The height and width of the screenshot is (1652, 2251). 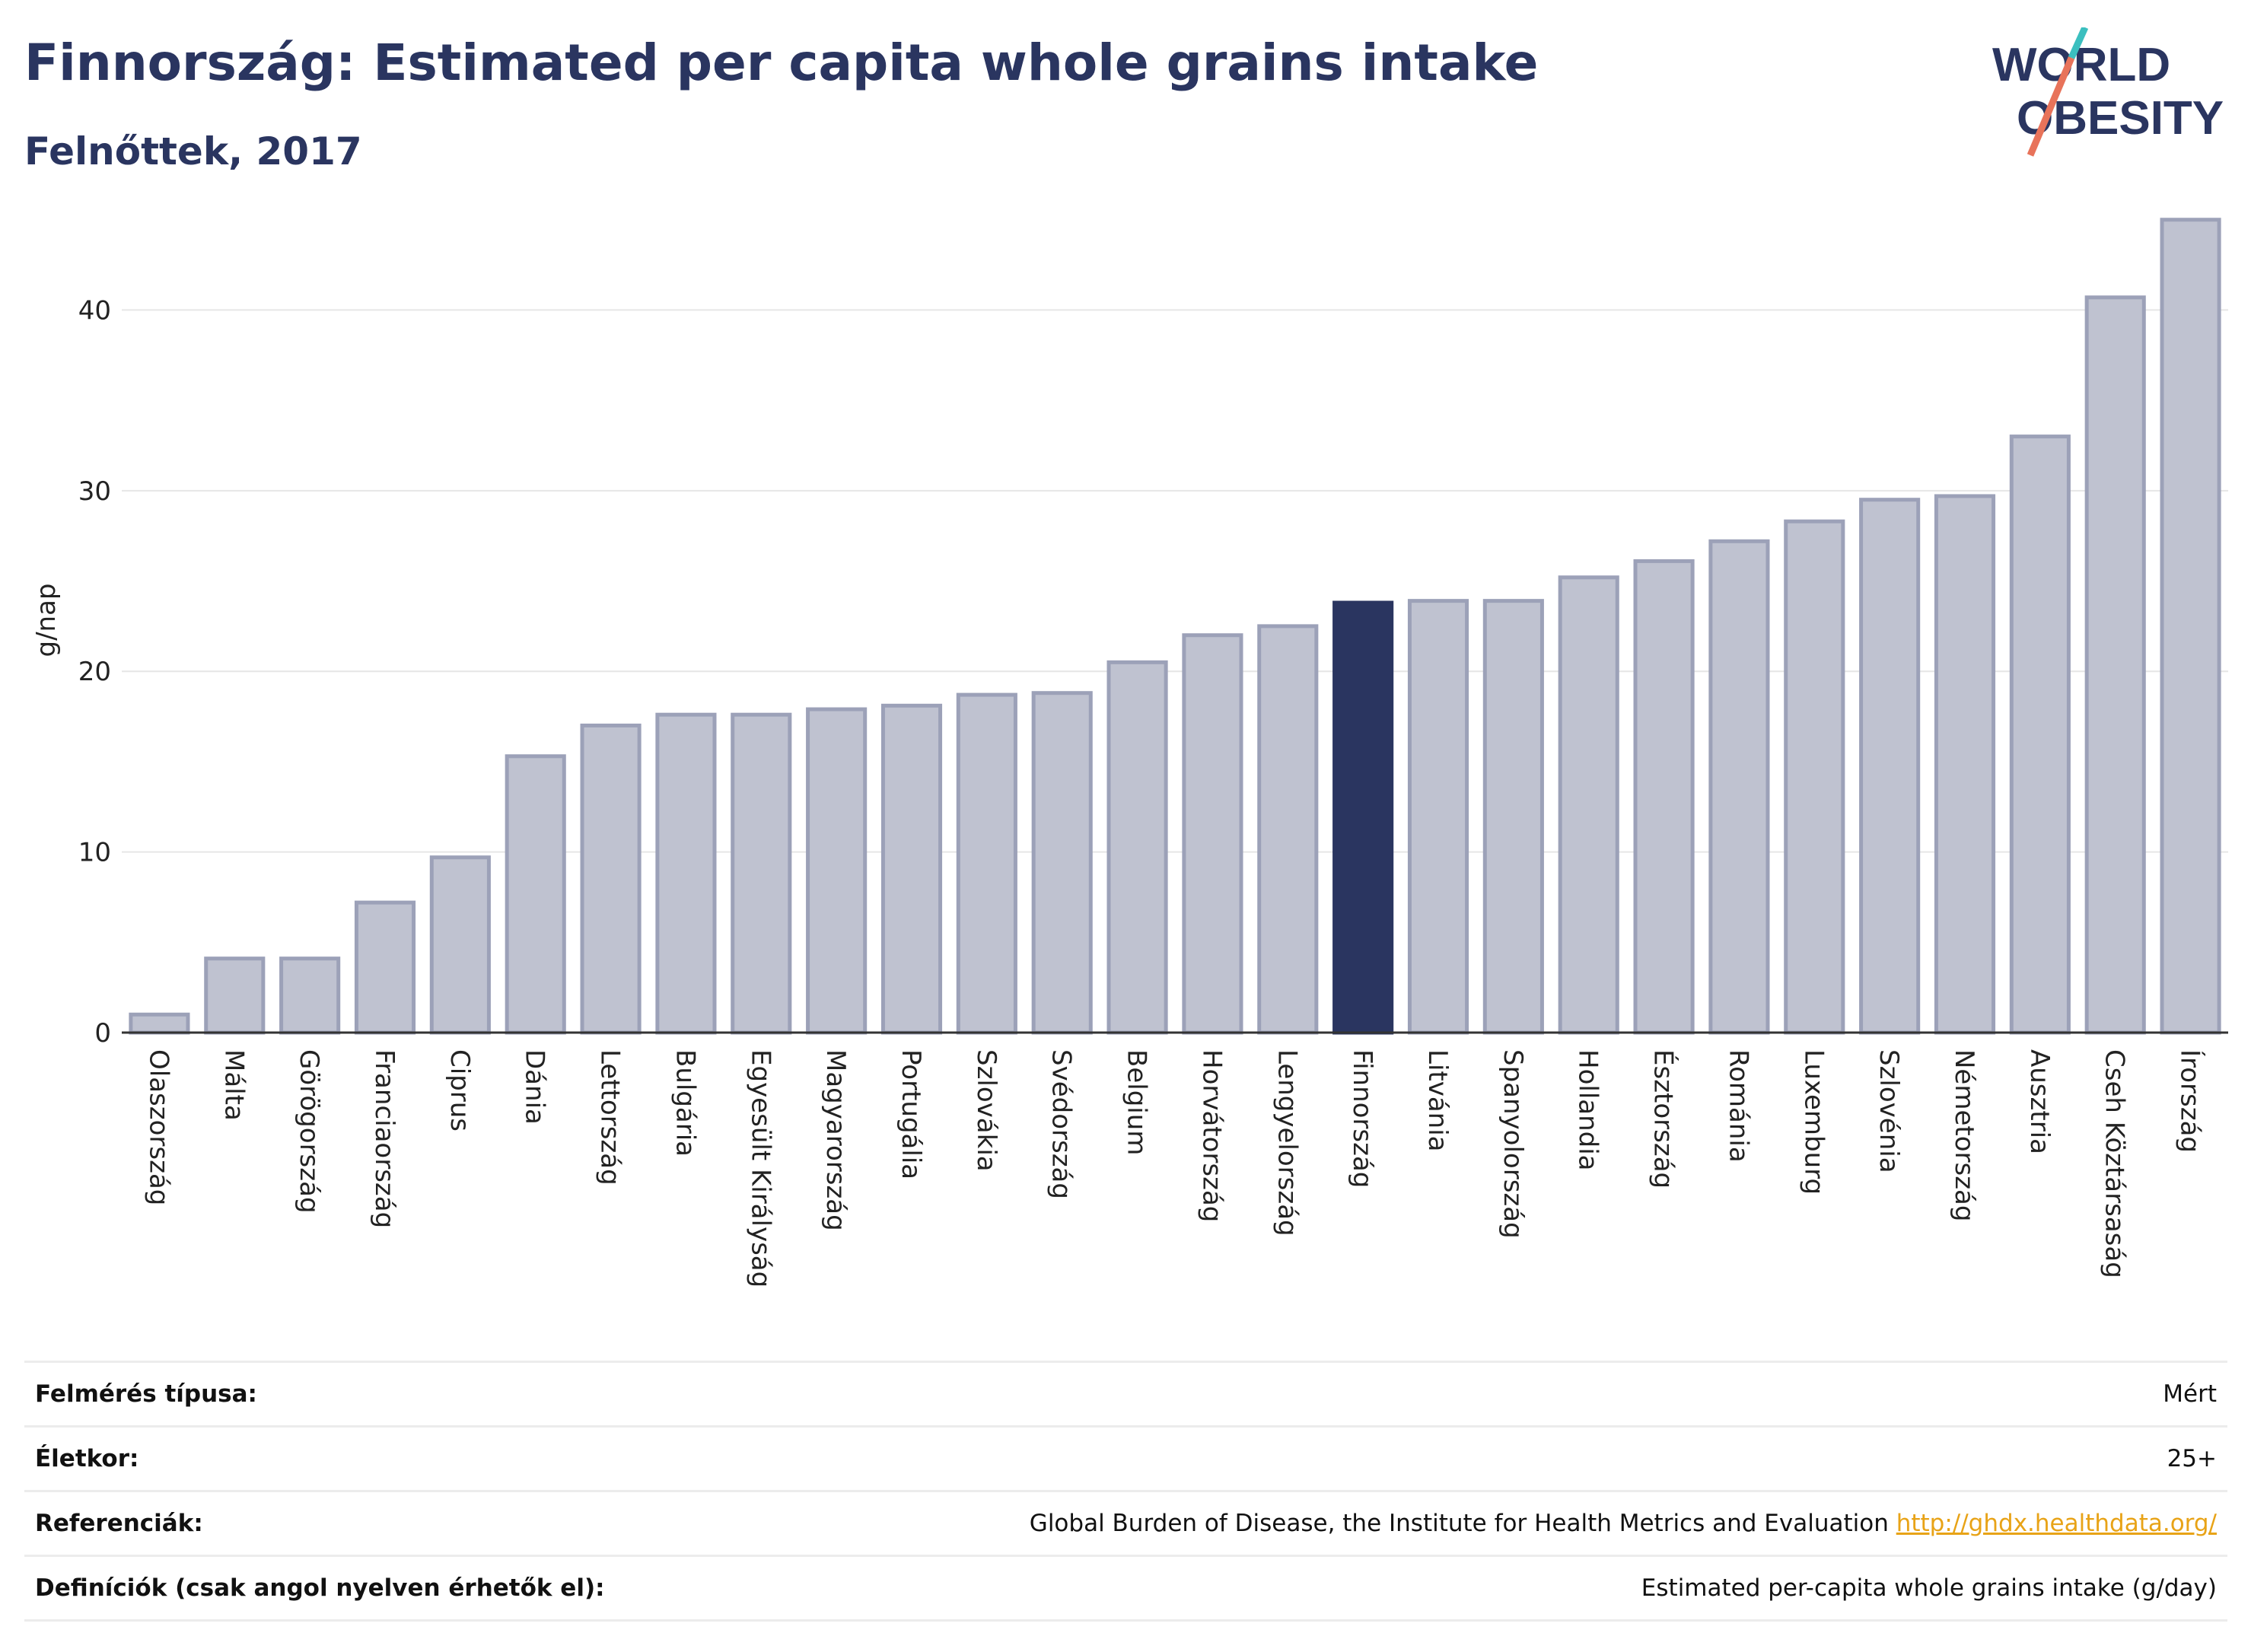 What do you see at coordinates (1487, 1458) in the screenshot?
I see `info-value: 25+` at bounding box center [1487, 1458].